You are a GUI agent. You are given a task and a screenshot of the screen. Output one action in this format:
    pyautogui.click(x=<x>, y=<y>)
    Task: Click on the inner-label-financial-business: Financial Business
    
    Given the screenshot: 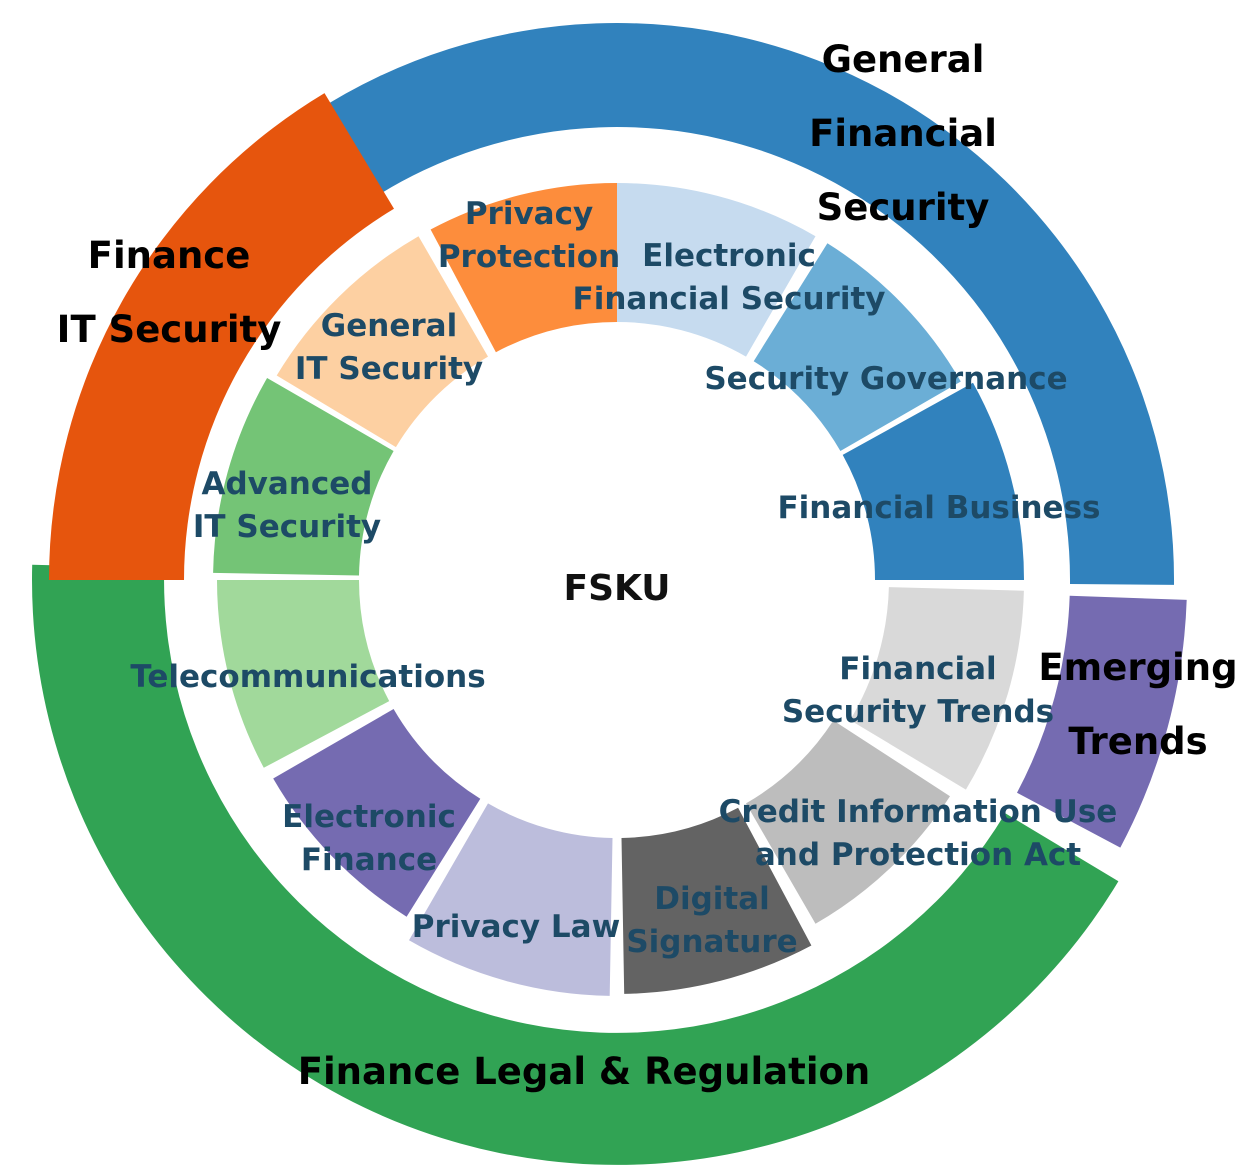 What is the action you would take?
    pyautogui.click(x=939, y=508)
    